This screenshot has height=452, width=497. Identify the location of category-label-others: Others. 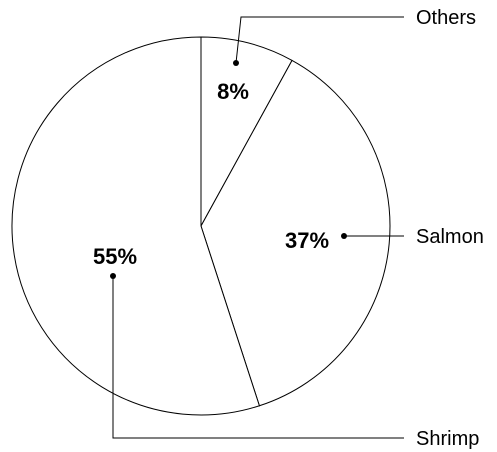
(446, 18).